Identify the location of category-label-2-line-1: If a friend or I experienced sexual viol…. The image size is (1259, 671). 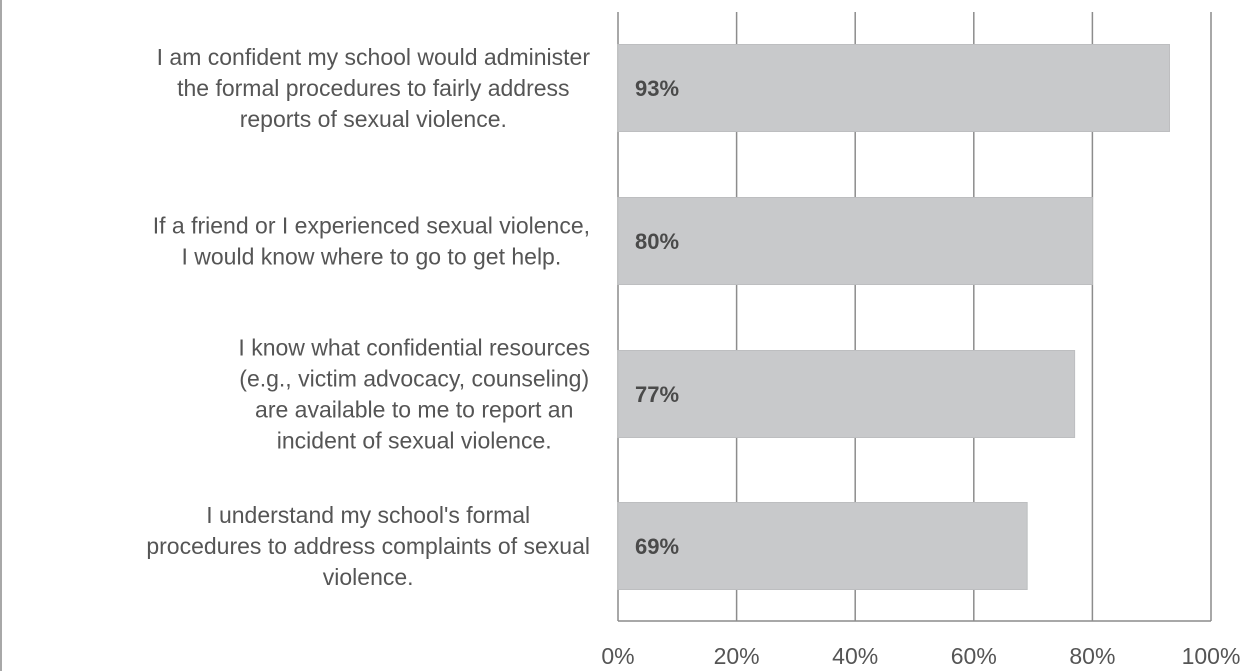
(371, 226).